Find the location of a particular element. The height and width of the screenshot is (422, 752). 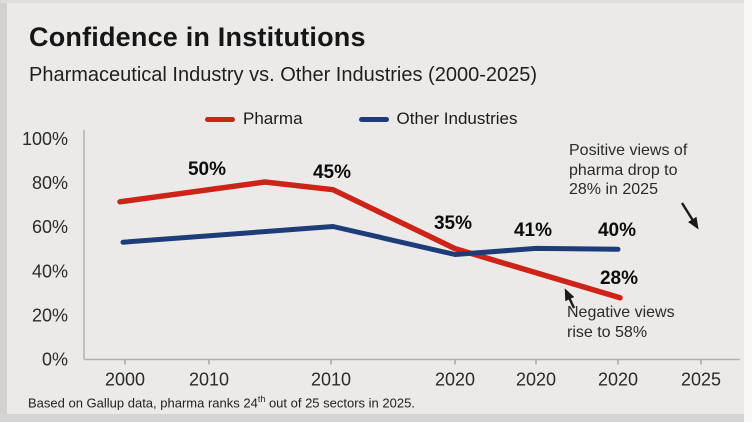

chart-legend: Pharma Other Industries is located at coordinates (361, 119).